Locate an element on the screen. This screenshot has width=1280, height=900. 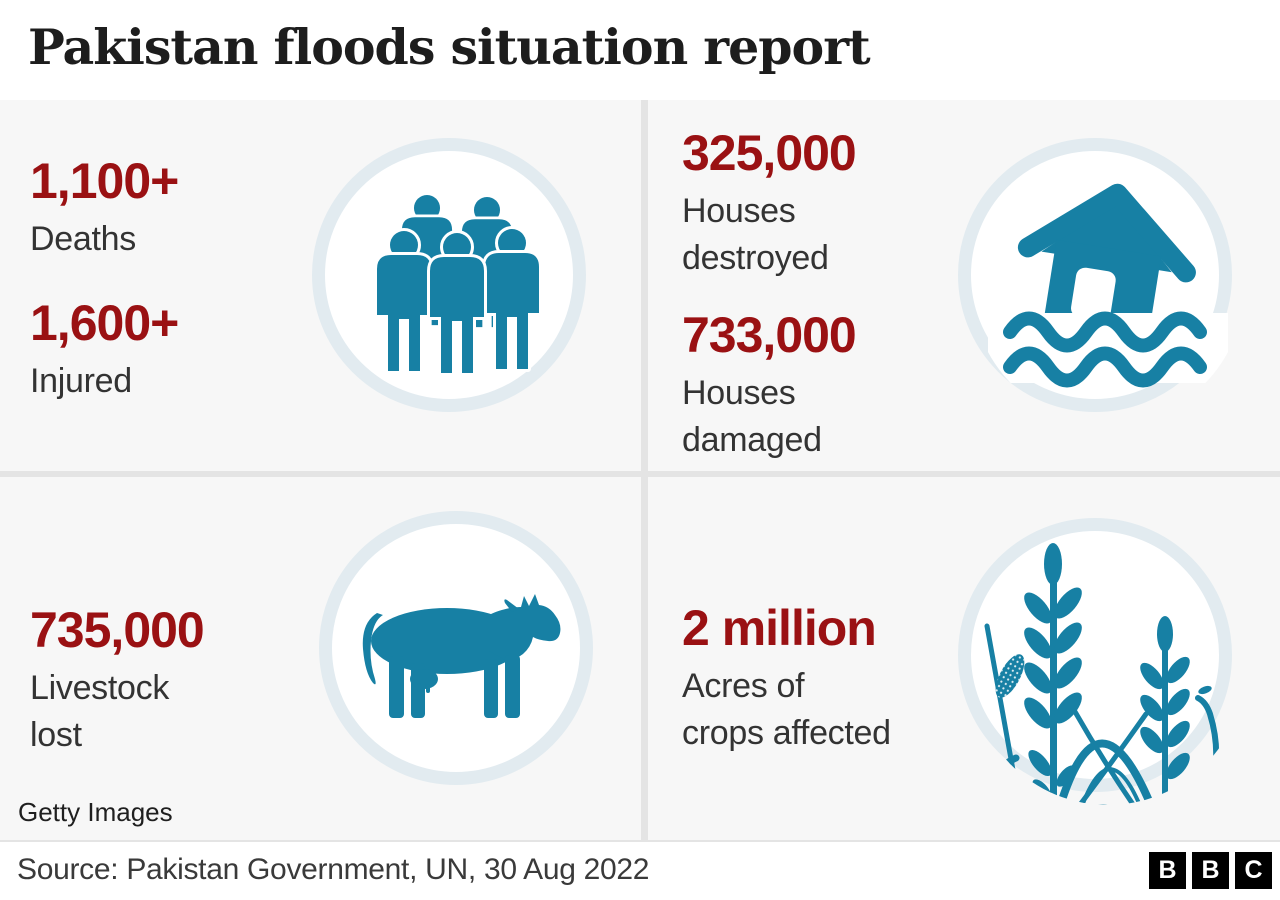
stat-value: 733,000 is located at coordinates (769, 335).